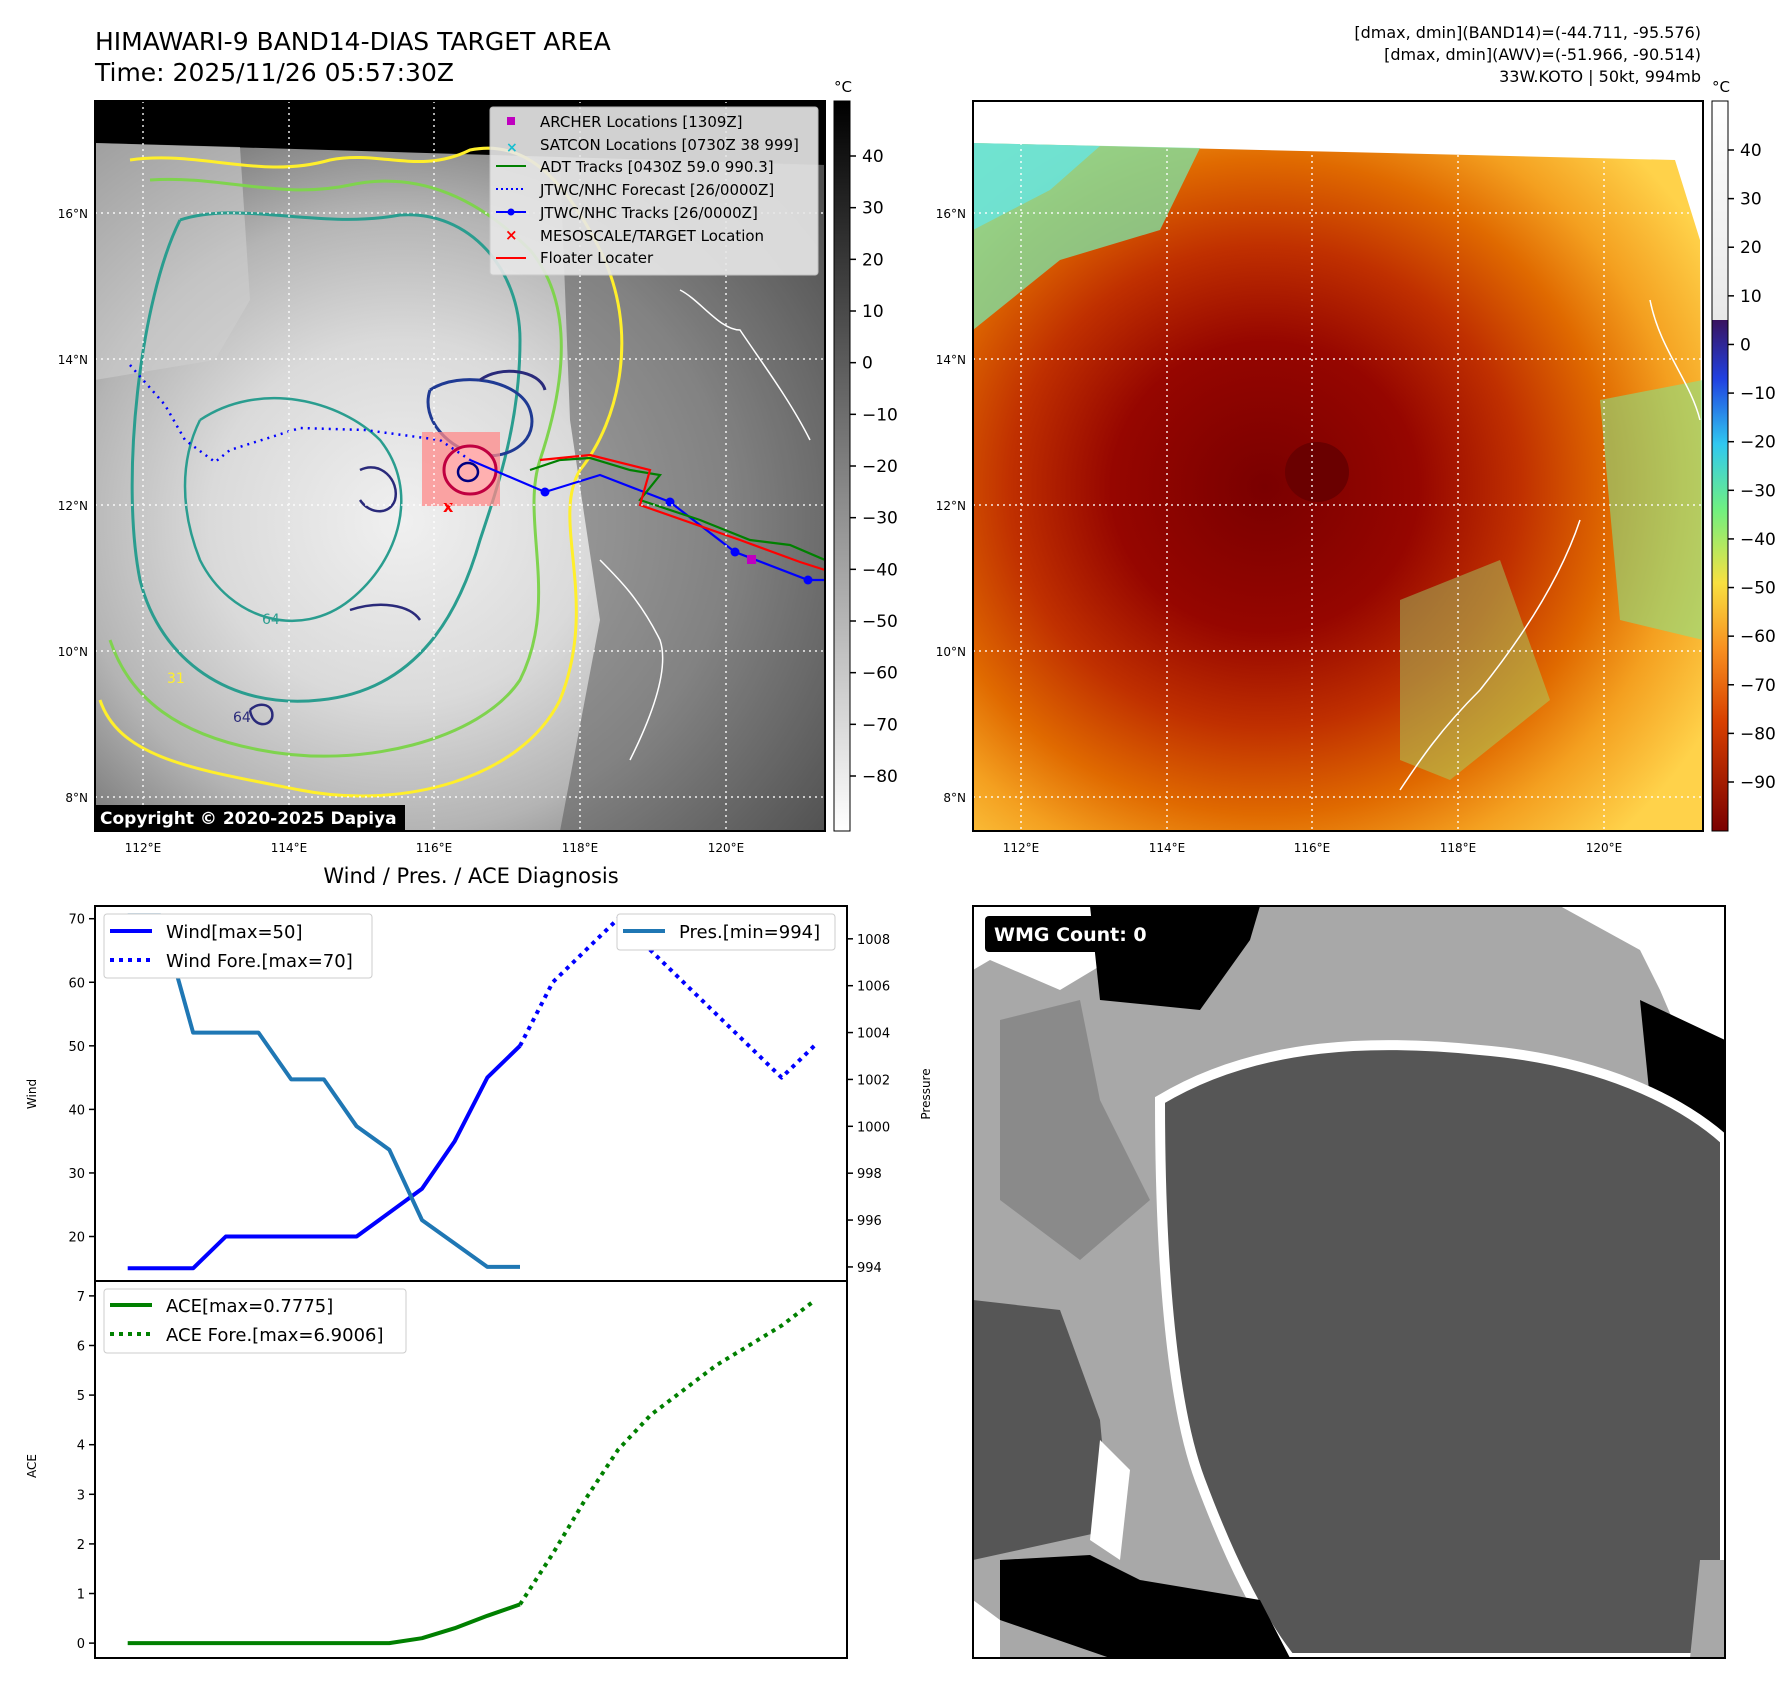 This screenshot has width=1788, height=1690. Describe the element at coordinates (324, 1157) in the screenshot. I see `wind-line` at that location.